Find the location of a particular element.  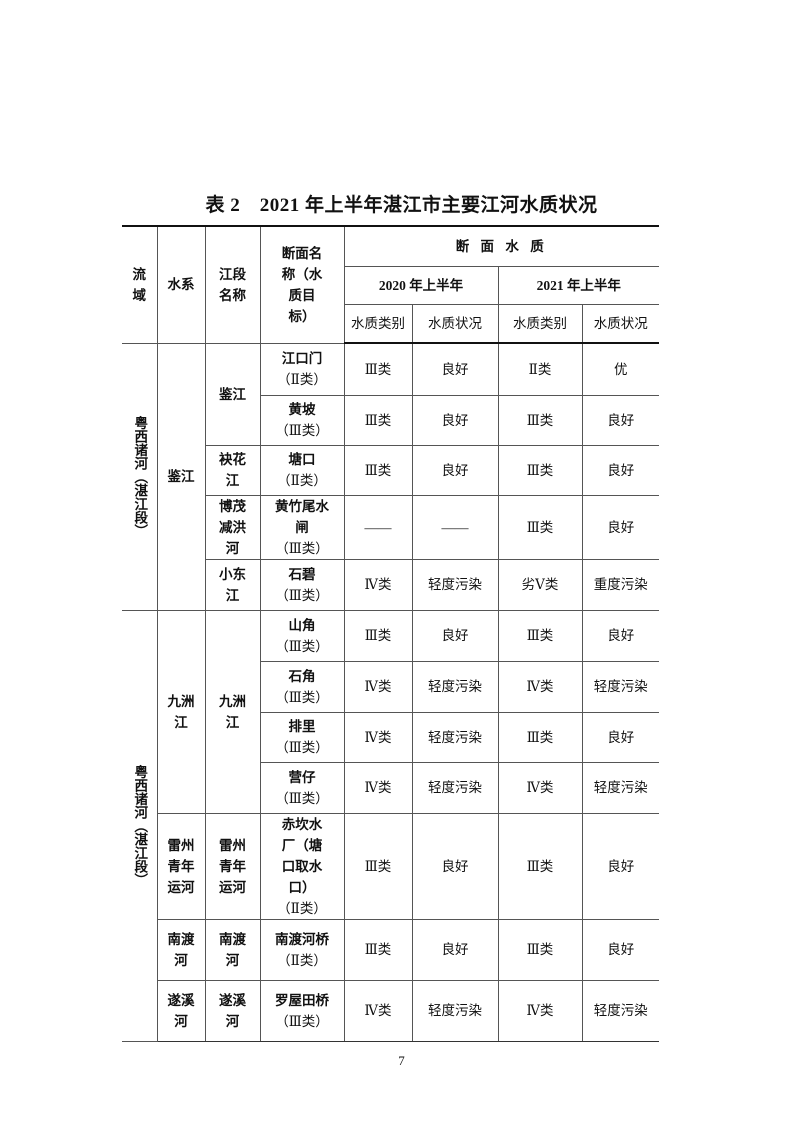

segment-cell: 南渡河 is located at coordinates (232, 949).